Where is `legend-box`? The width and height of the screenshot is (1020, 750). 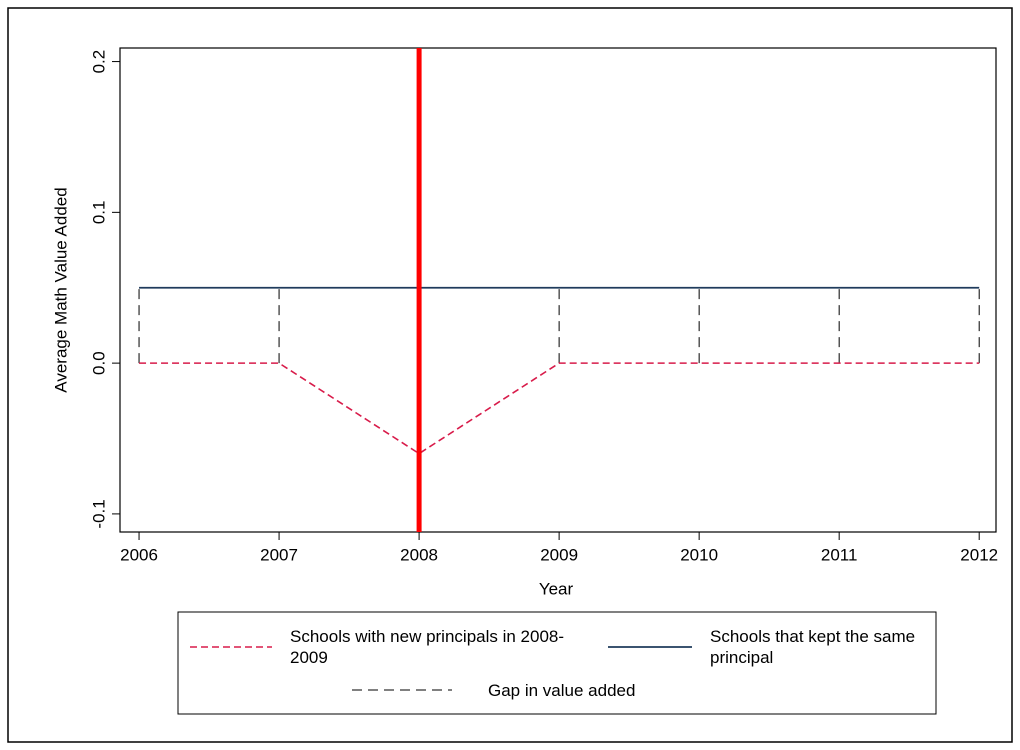 legend-box is located at coordinates (557, 663).